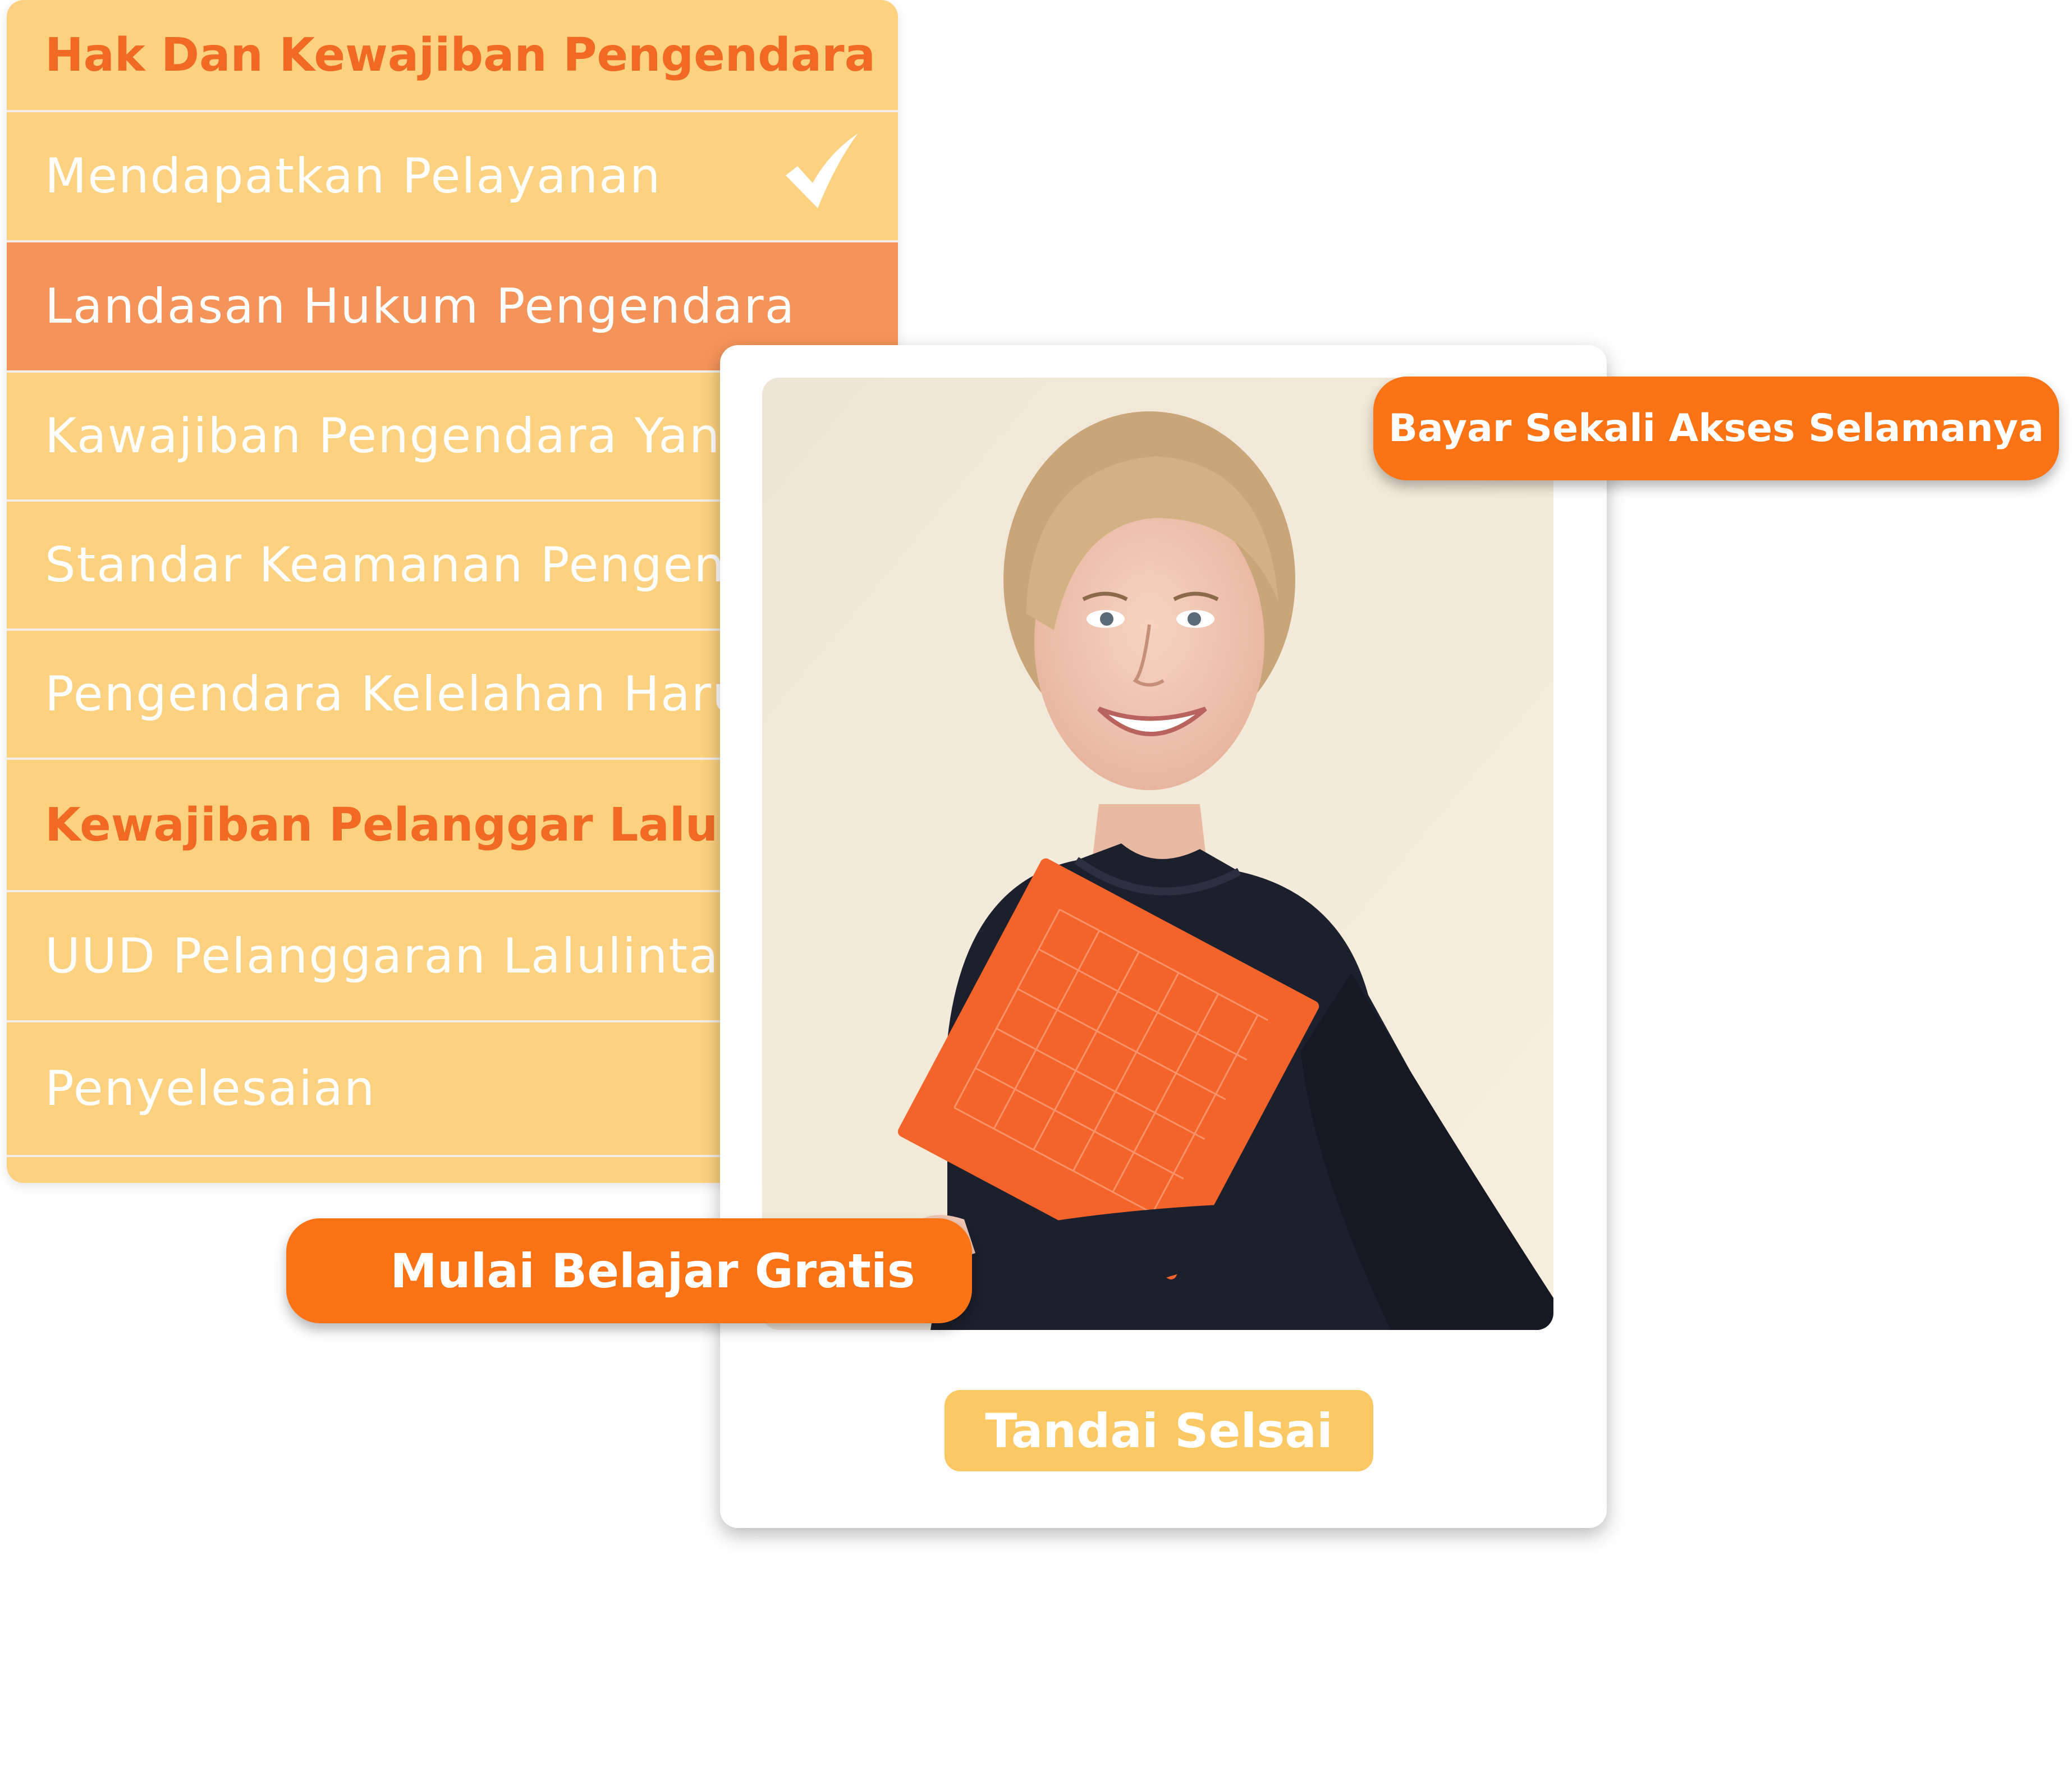  Describe the element at coordinates (452, 1089) in the screenshot. I see `lesson-item-penyelesaian: Penyelesaian` at that location.